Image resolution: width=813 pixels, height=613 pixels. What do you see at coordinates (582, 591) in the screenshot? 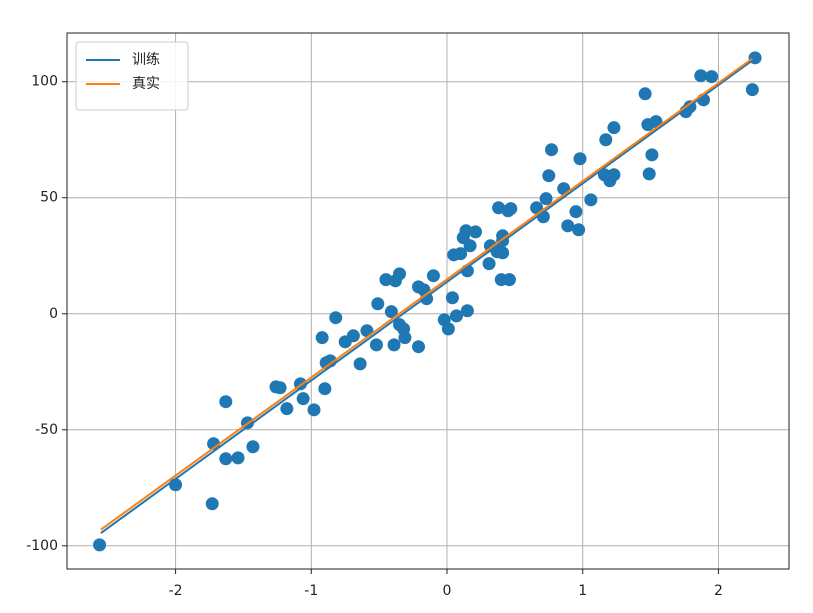
I see `x-tick-label: 1` at bounding box center [582, 591].